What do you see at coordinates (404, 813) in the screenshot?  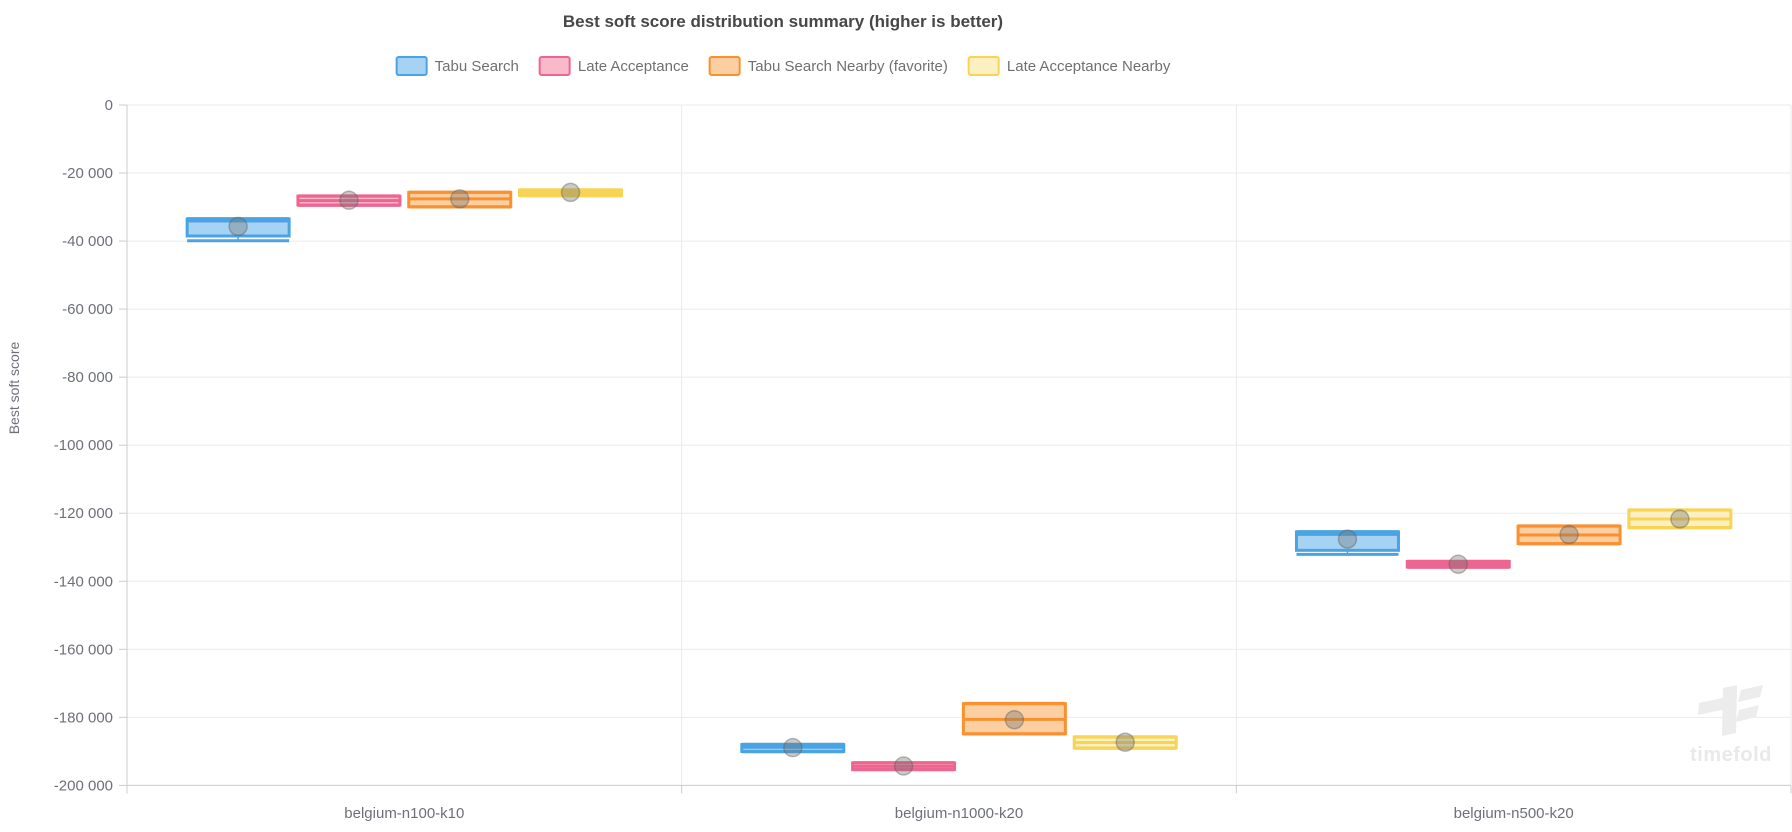 I see `x-category-label: belgium-n100-k10` at bounding box center [404, 813].